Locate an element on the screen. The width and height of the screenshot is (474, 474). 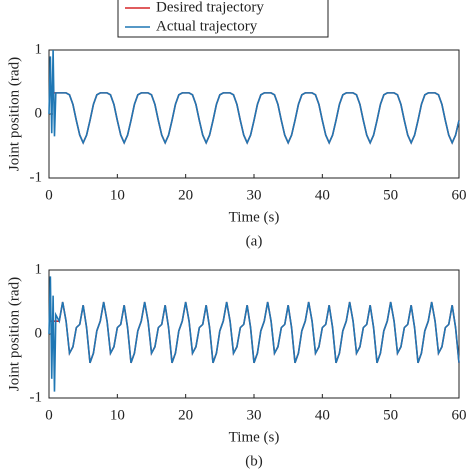
legend-box is located at coordinates (223, 19).